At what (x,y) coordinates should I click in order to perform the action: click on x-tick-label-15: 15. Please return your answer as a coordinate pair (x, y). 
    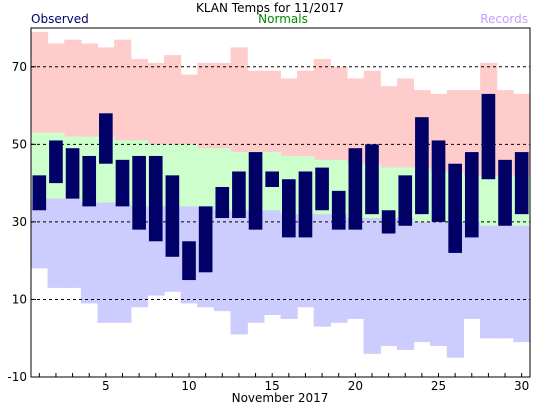
    Looking at the image, I should click on (272, 386).